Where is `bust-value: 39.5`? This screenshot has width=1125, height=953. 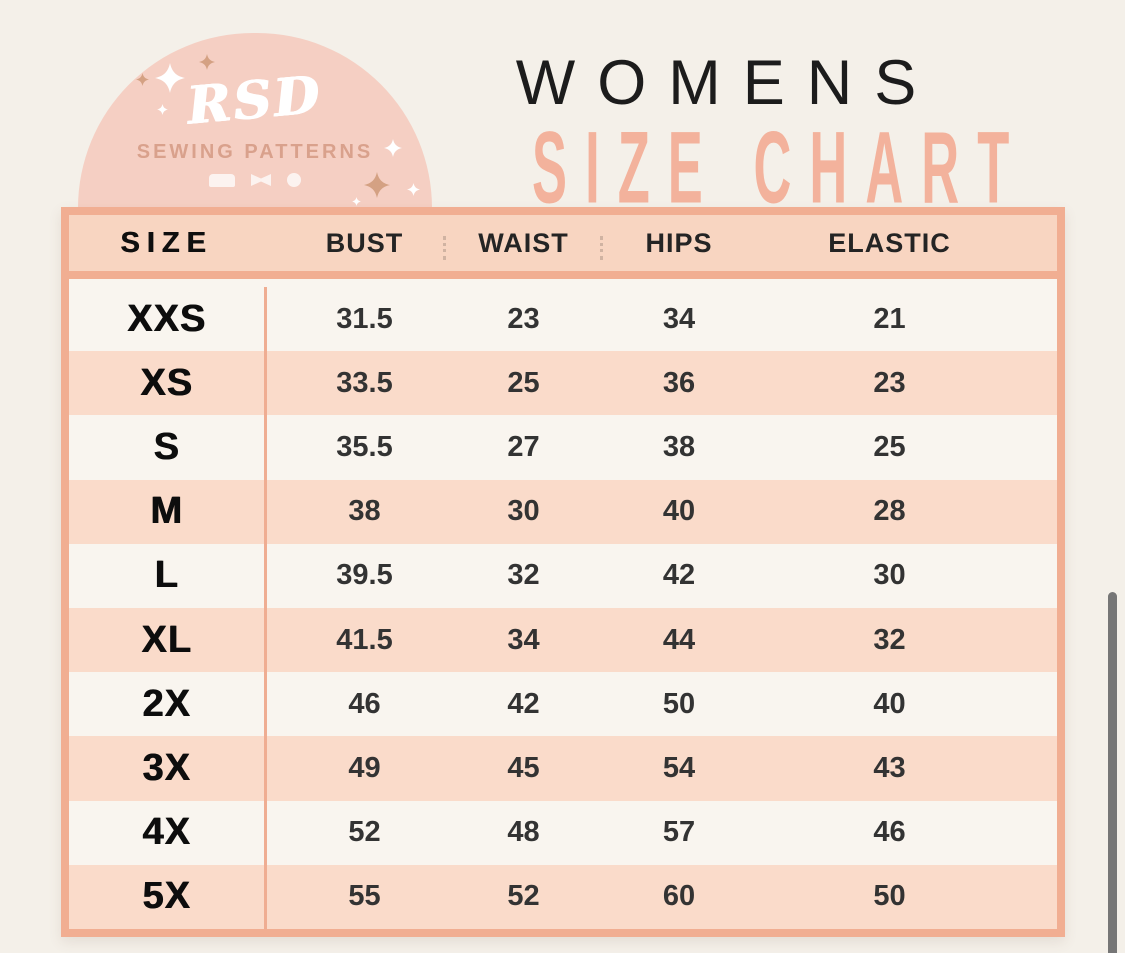 bust-value: 39.5 is located at coordinates (364, 575).